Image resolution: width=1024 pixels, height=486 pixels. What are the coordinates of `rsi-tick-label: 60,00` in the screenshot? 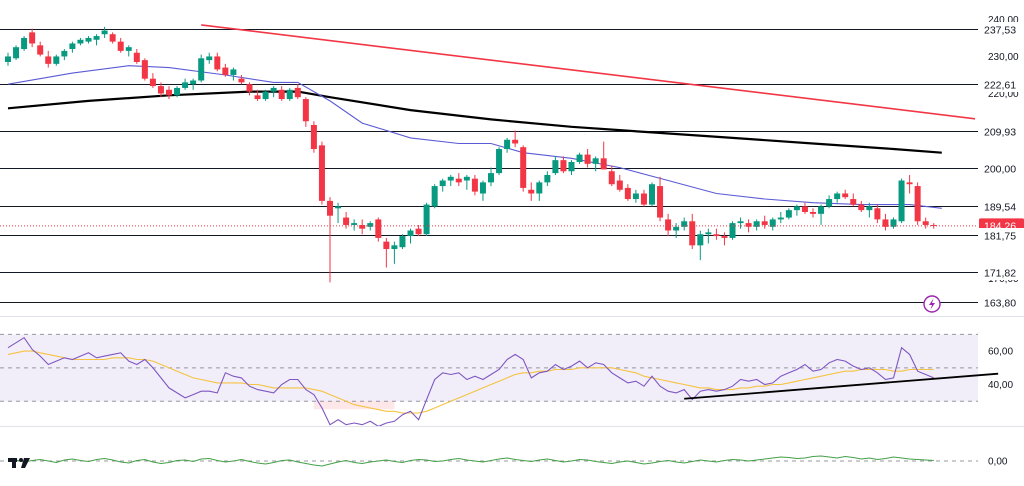 It's located at (1000, 352).